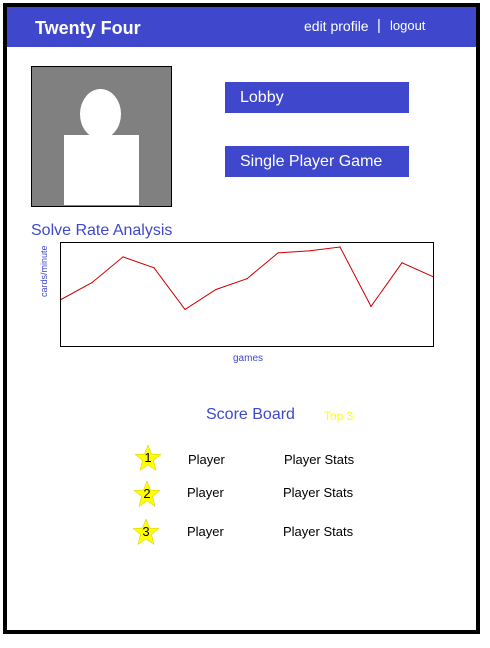 The width and height of the screenshot is (490, 648). I want to click on avatar, so click(101, 136).